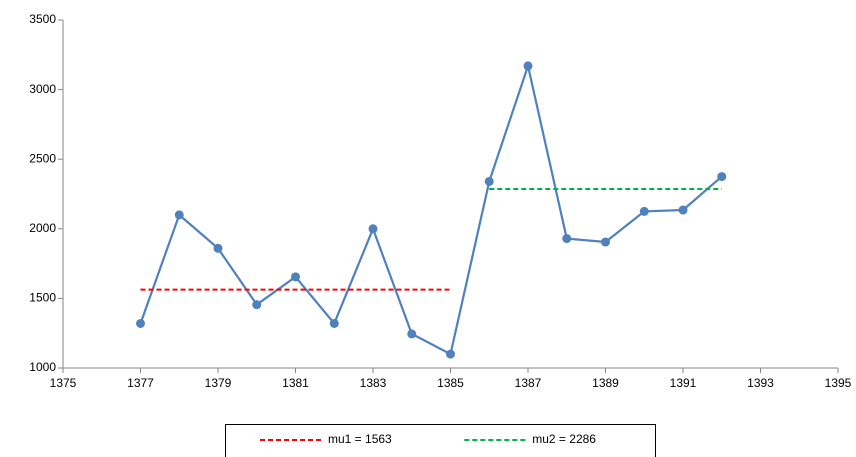  What do you see at coordinates (42, 158) in the screenshot?
I see `y-tick-label: 2500` at bounding box center [42, 158].